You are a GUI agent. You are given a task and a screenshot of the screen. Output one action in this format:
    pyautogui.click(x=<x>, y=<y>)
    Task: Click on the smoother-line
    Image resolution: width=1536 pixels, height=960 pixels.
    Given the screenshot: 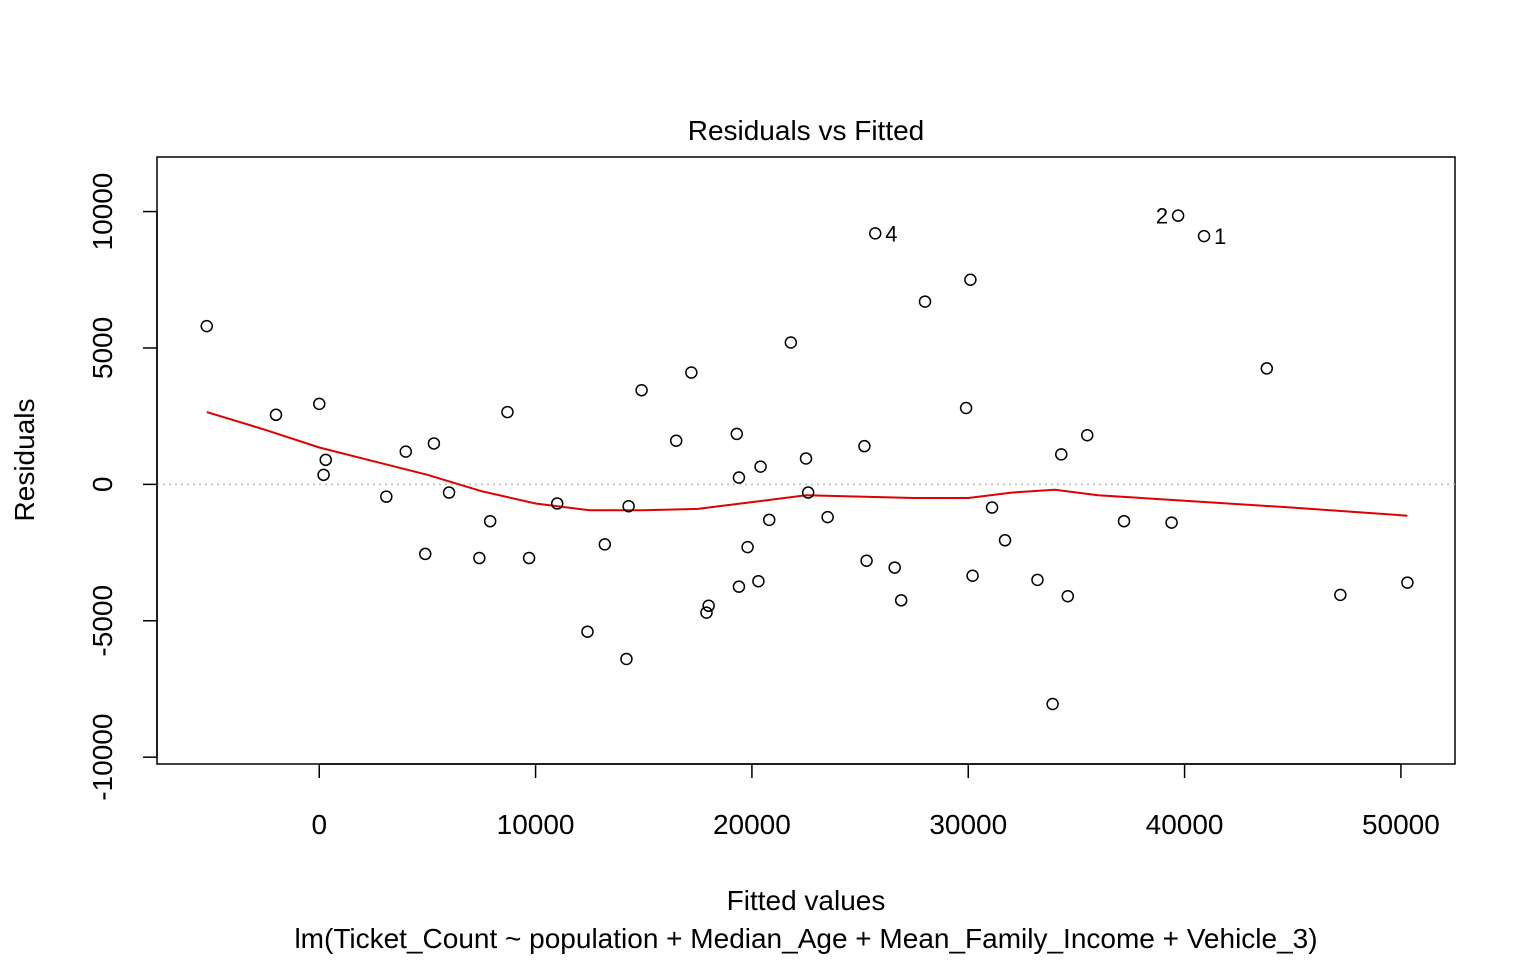 What is the action you would take?
    pyautogui.click(x=807, y=464)
    